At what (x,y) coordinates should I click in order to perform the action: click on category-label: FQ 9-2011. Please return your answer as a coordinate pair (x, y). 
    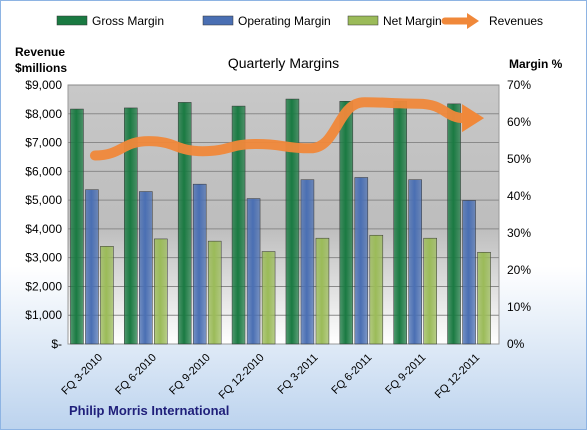
    Looking at the image, I should click on (405, 374).